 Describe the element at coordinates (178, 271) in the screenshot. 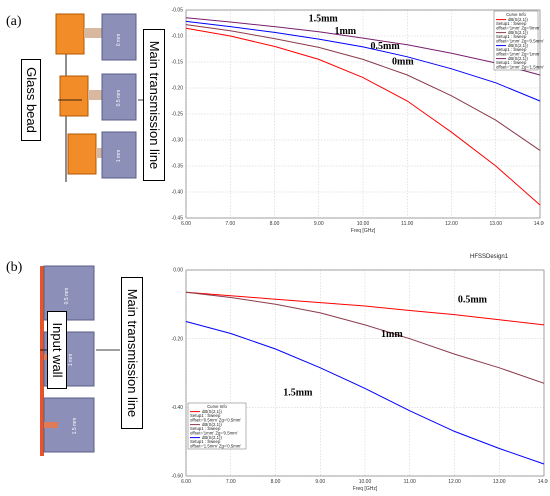

I see `y-tick-label: 0.00` at that location.